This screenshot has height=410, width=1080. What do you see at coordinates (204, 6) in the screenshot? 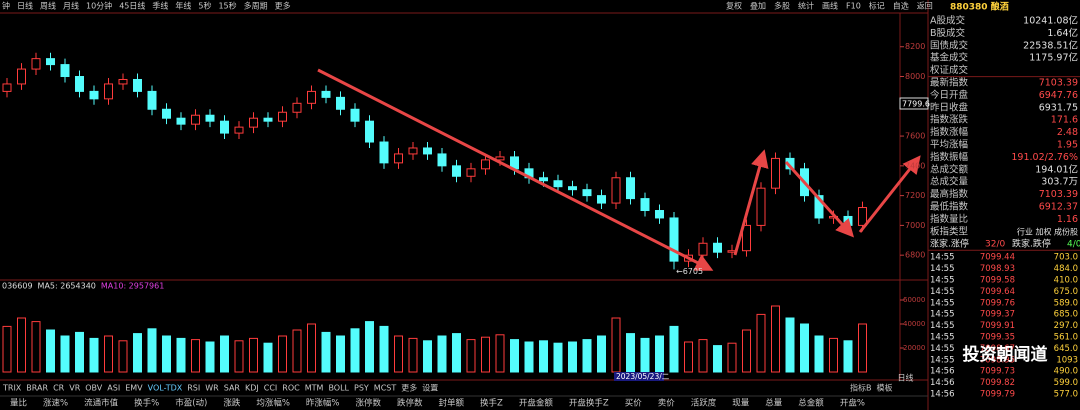
I see `toolbar-tab: 5秒` at bounding box center [204, 6].